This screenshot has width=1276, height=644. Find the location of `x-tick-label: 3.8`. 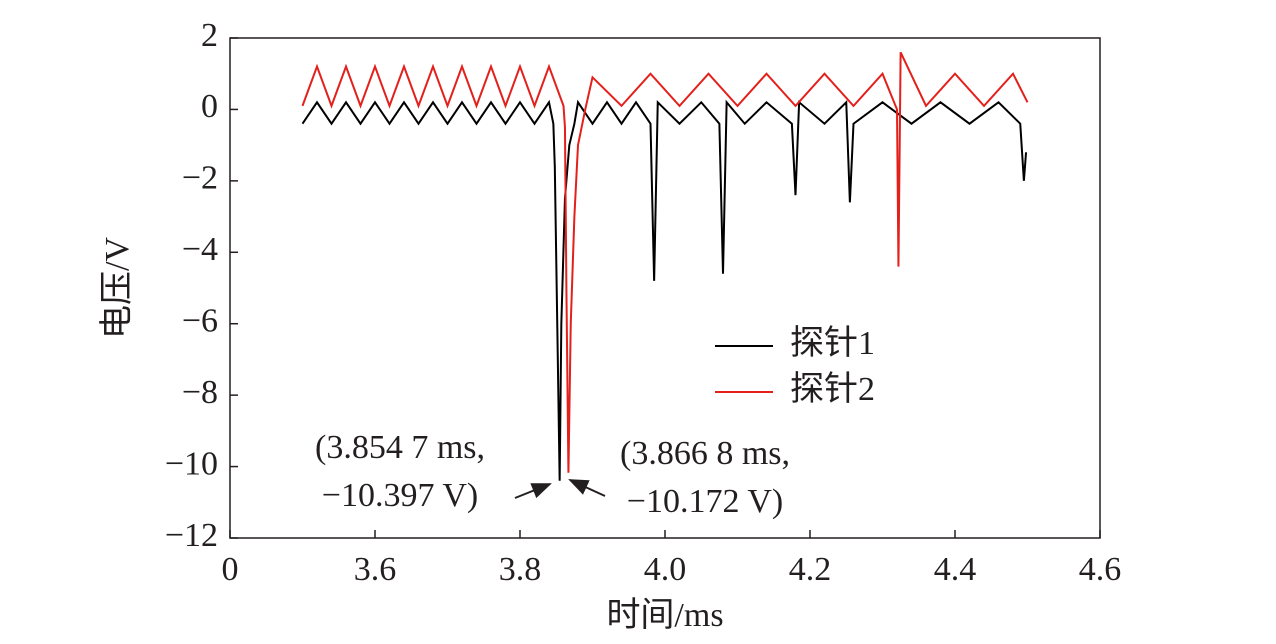

x-tick-label: 3.8 is located at coordinates (520, 569).